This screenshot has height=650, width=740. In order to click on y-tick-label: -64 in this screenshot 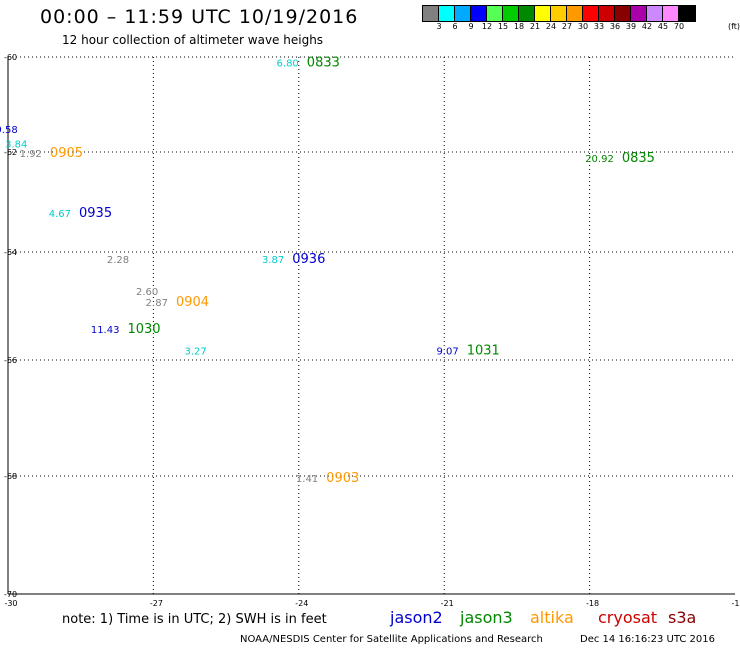, I will do `click(10, 252)`.